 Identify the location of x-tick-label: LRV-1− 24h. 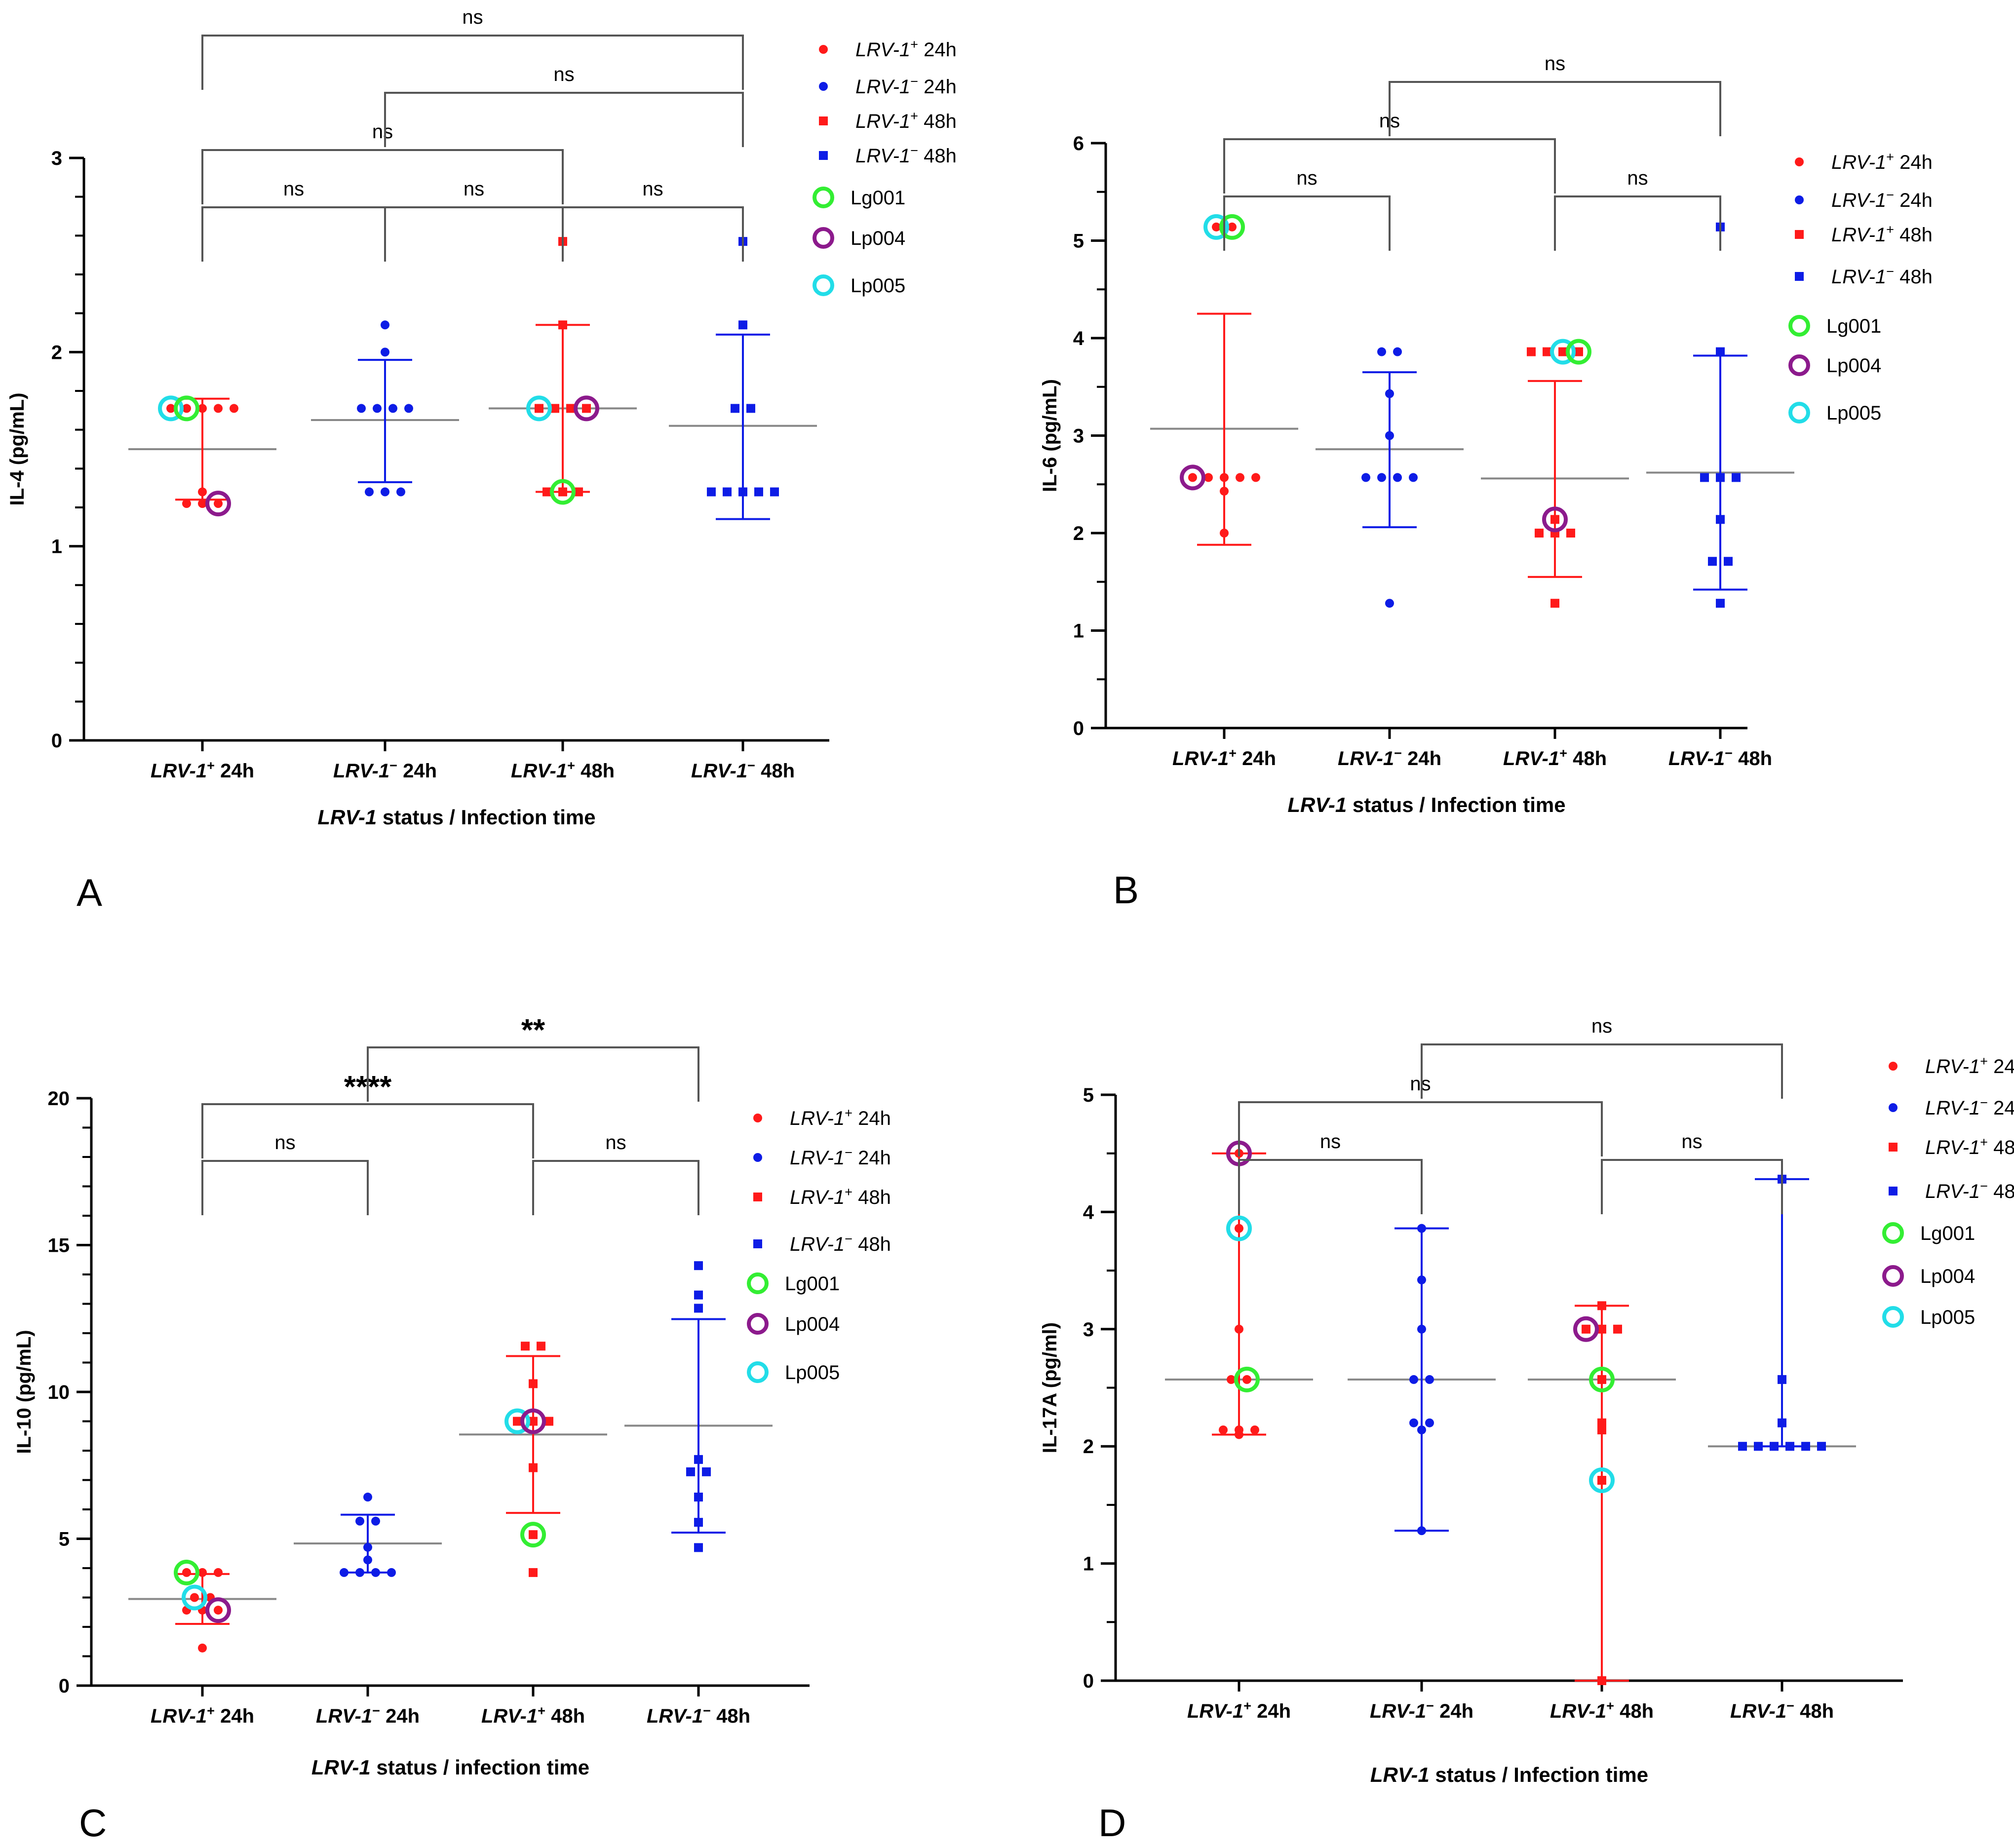
(1421, 1710).